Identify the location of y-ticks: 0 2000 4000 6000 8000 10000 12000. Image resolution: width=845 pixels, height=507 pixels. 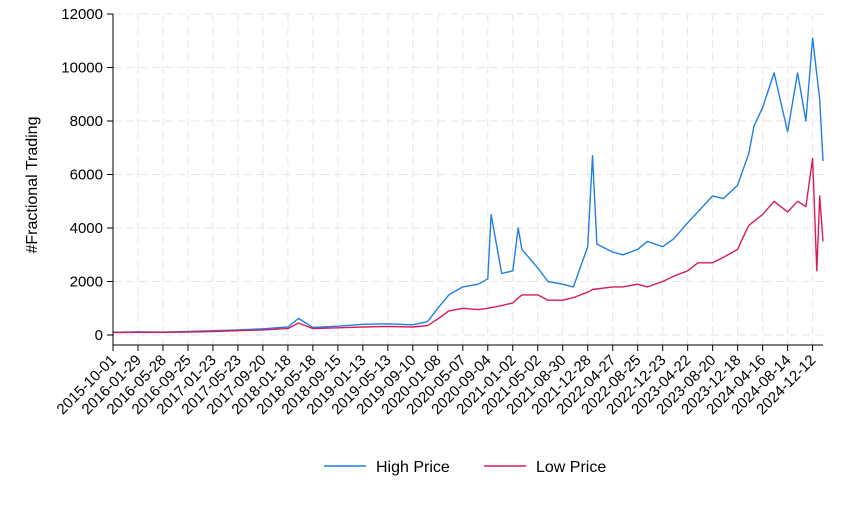
(87, 175).